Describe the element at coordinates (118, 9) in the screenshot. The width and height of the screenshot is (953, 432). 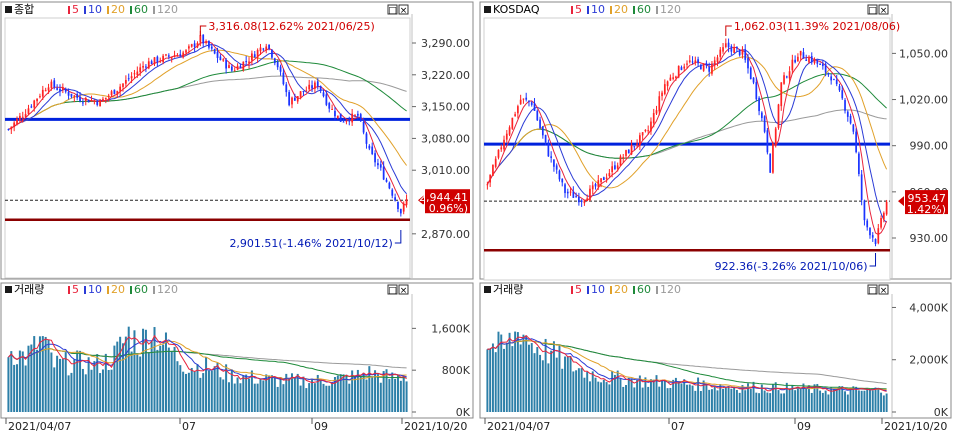
I see `ma-legend-label-20: 20` at that location.